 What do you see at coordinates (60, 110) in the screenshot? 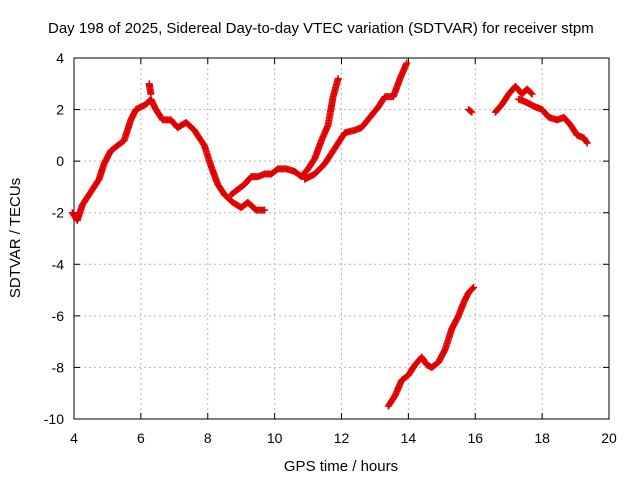
I see `y-tick-label: 2` at bounding box center [60, 110].